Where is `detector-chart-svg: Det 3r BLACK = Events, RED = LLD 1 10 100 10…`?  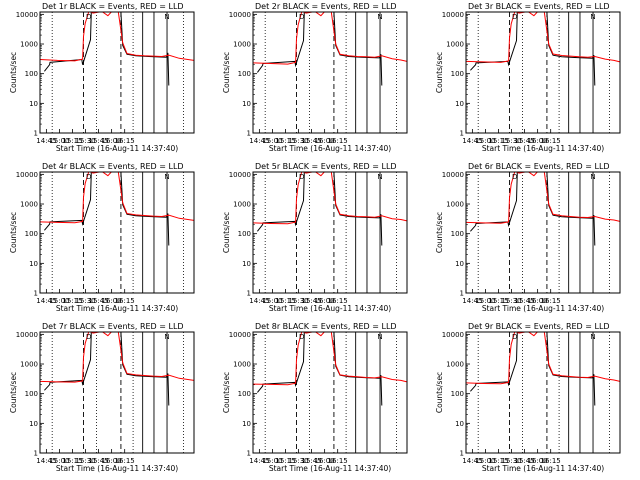 detector-chart-svg: Det 3r BLACK = Events, RED = LLD 1 10 100 10… is located at coordinates (528, 77).